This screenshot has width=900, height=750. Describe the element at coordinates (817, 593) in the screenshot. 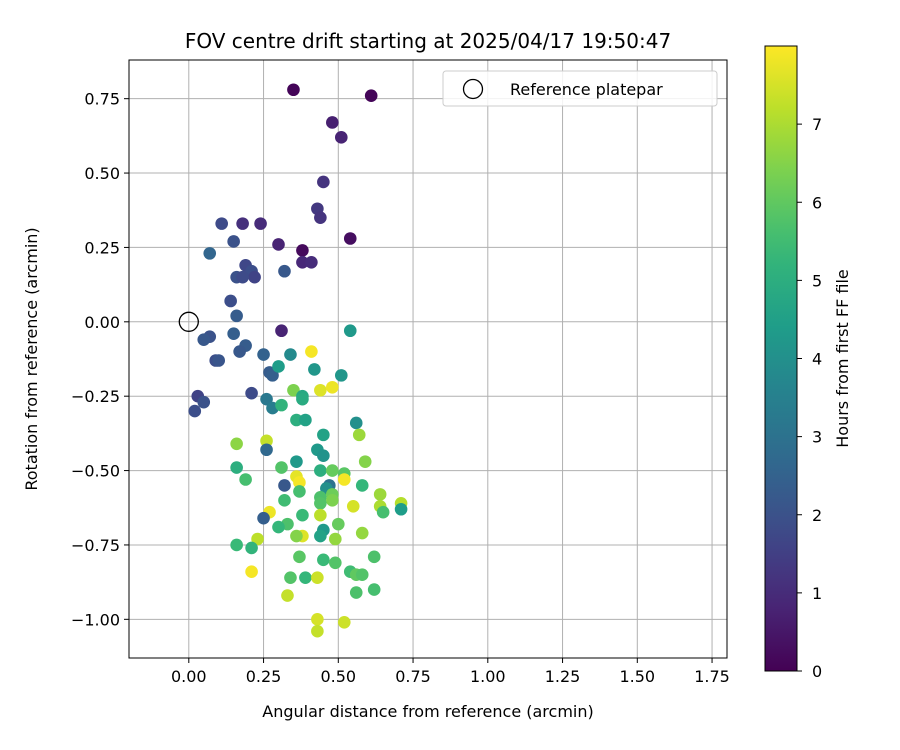

I see `colorbar-tick-label: 1` at that location.